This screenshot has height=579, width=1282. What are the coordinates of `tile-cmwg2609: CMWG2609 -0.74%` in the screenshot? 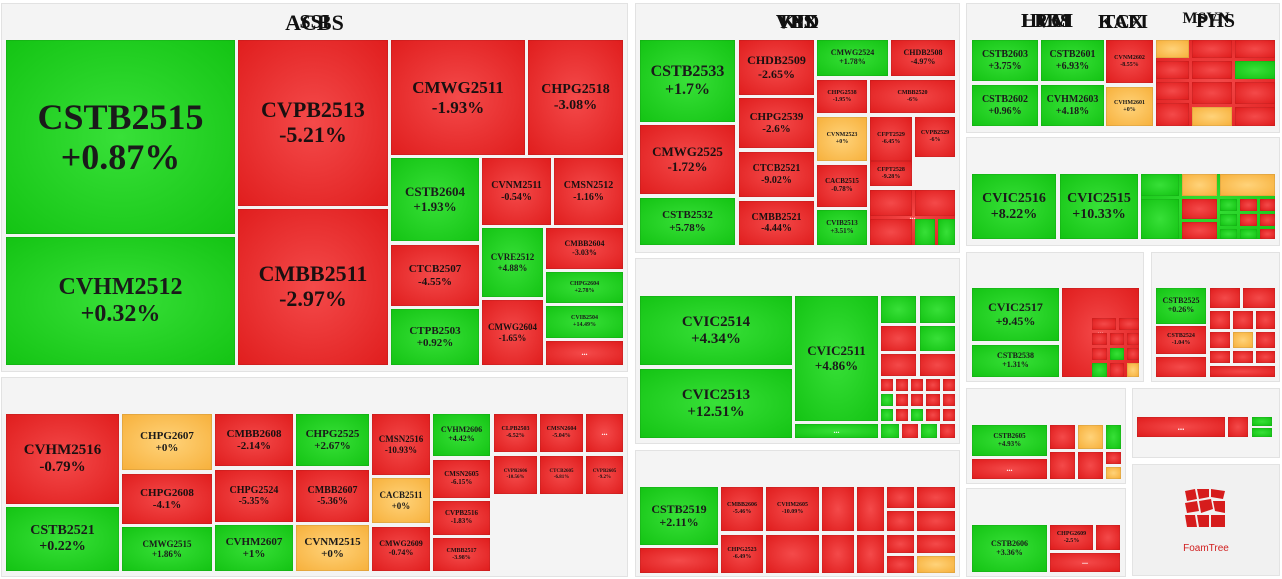 It's located at (401, 549).